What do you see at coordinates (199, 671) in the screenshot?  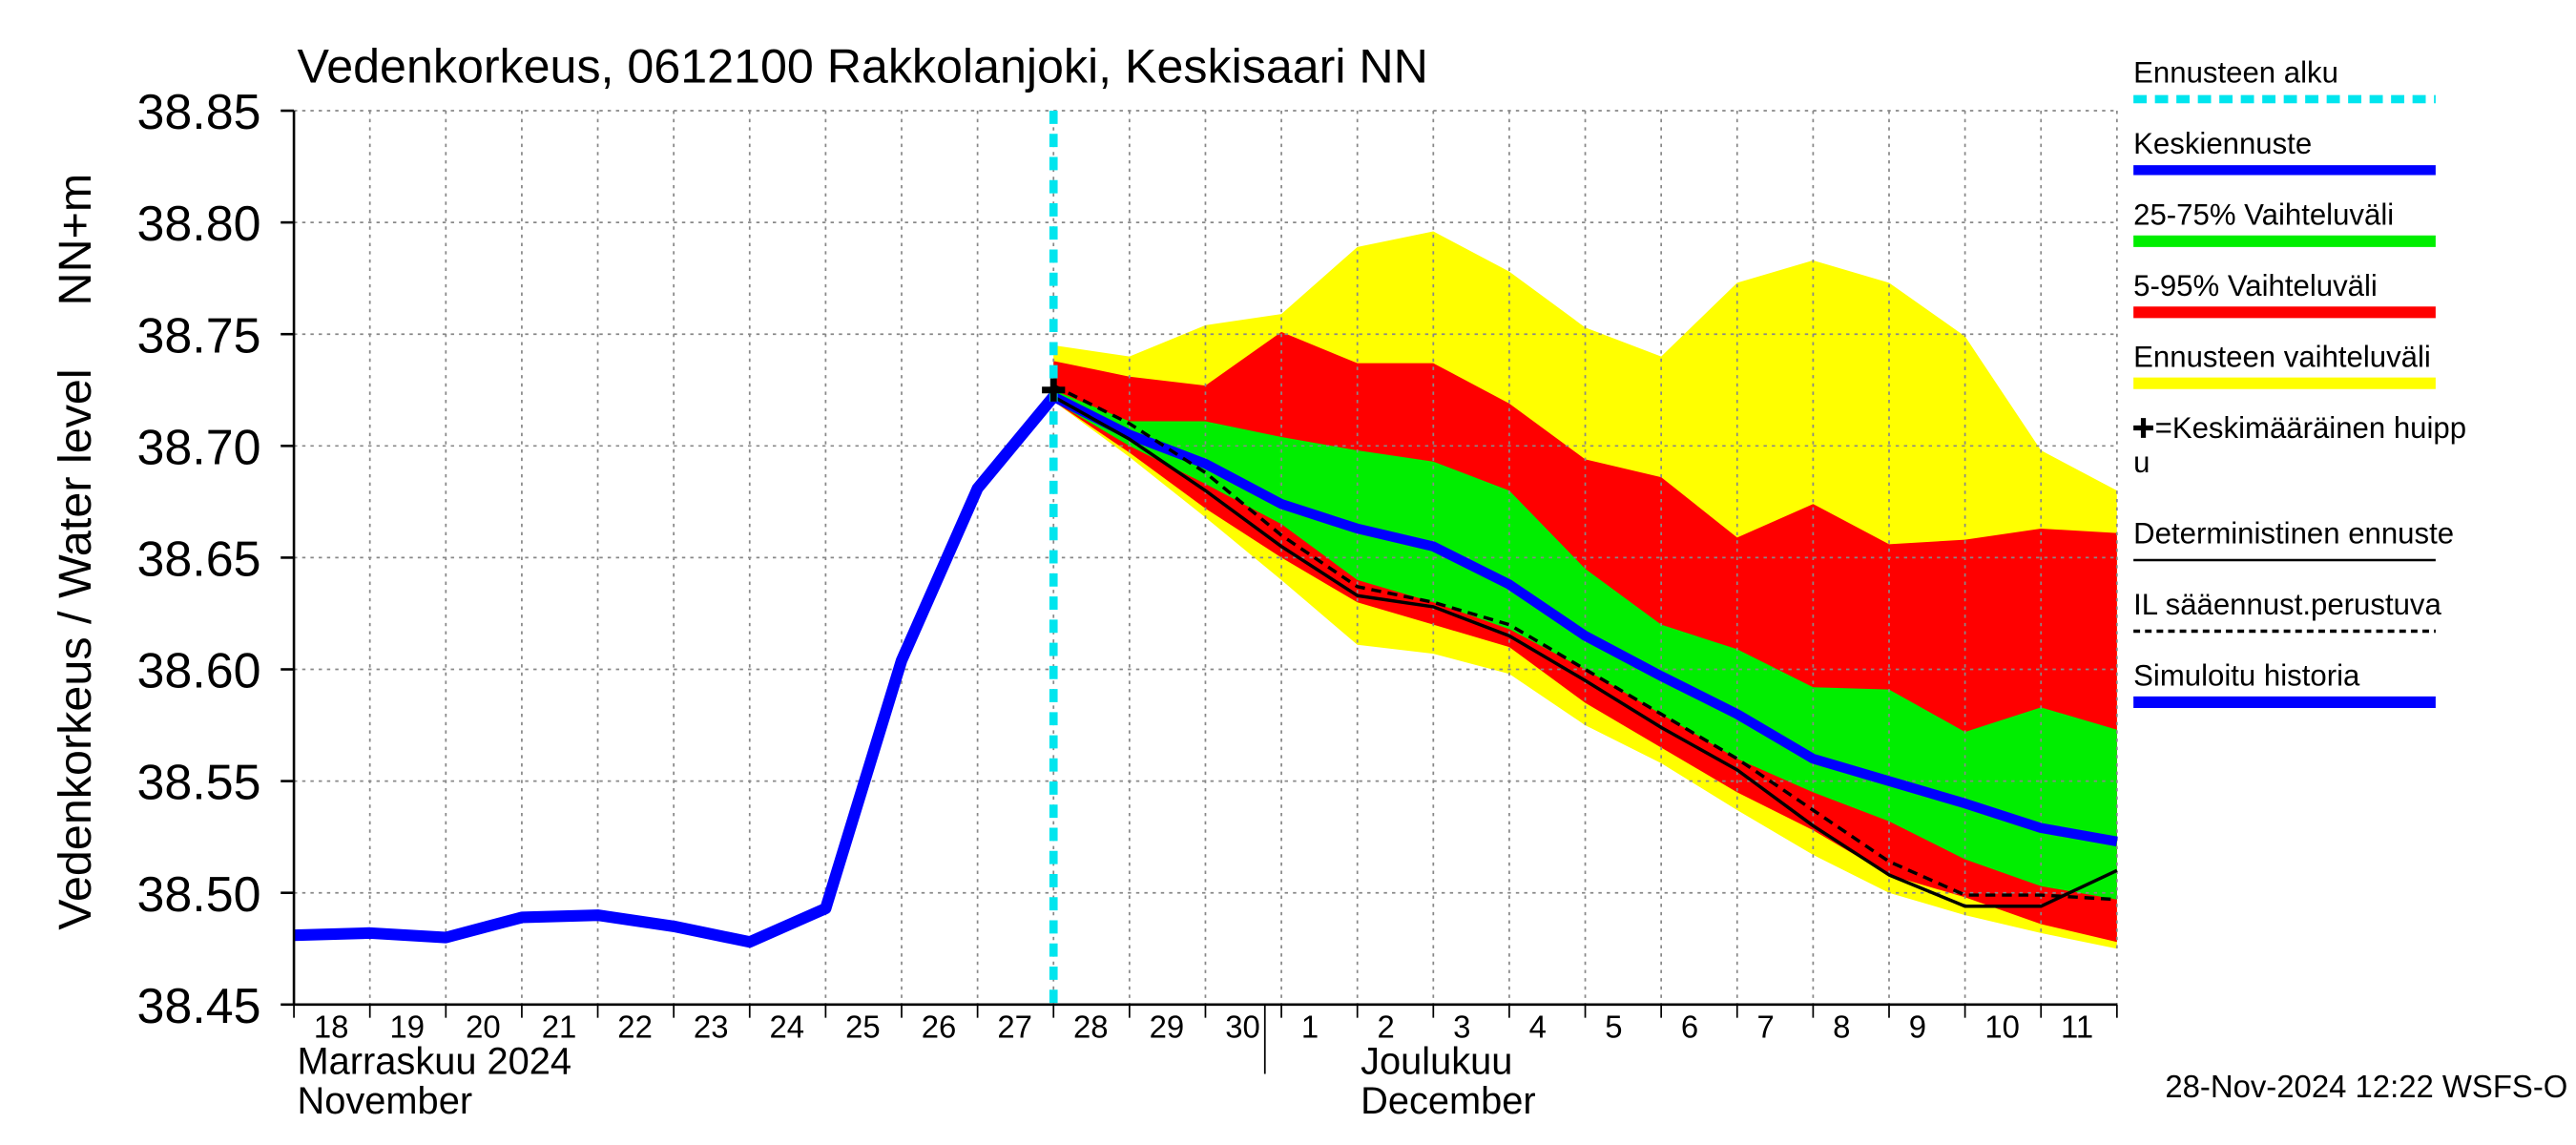 I see `y-tick-label: 38.60` at bounding box center [199, 671].